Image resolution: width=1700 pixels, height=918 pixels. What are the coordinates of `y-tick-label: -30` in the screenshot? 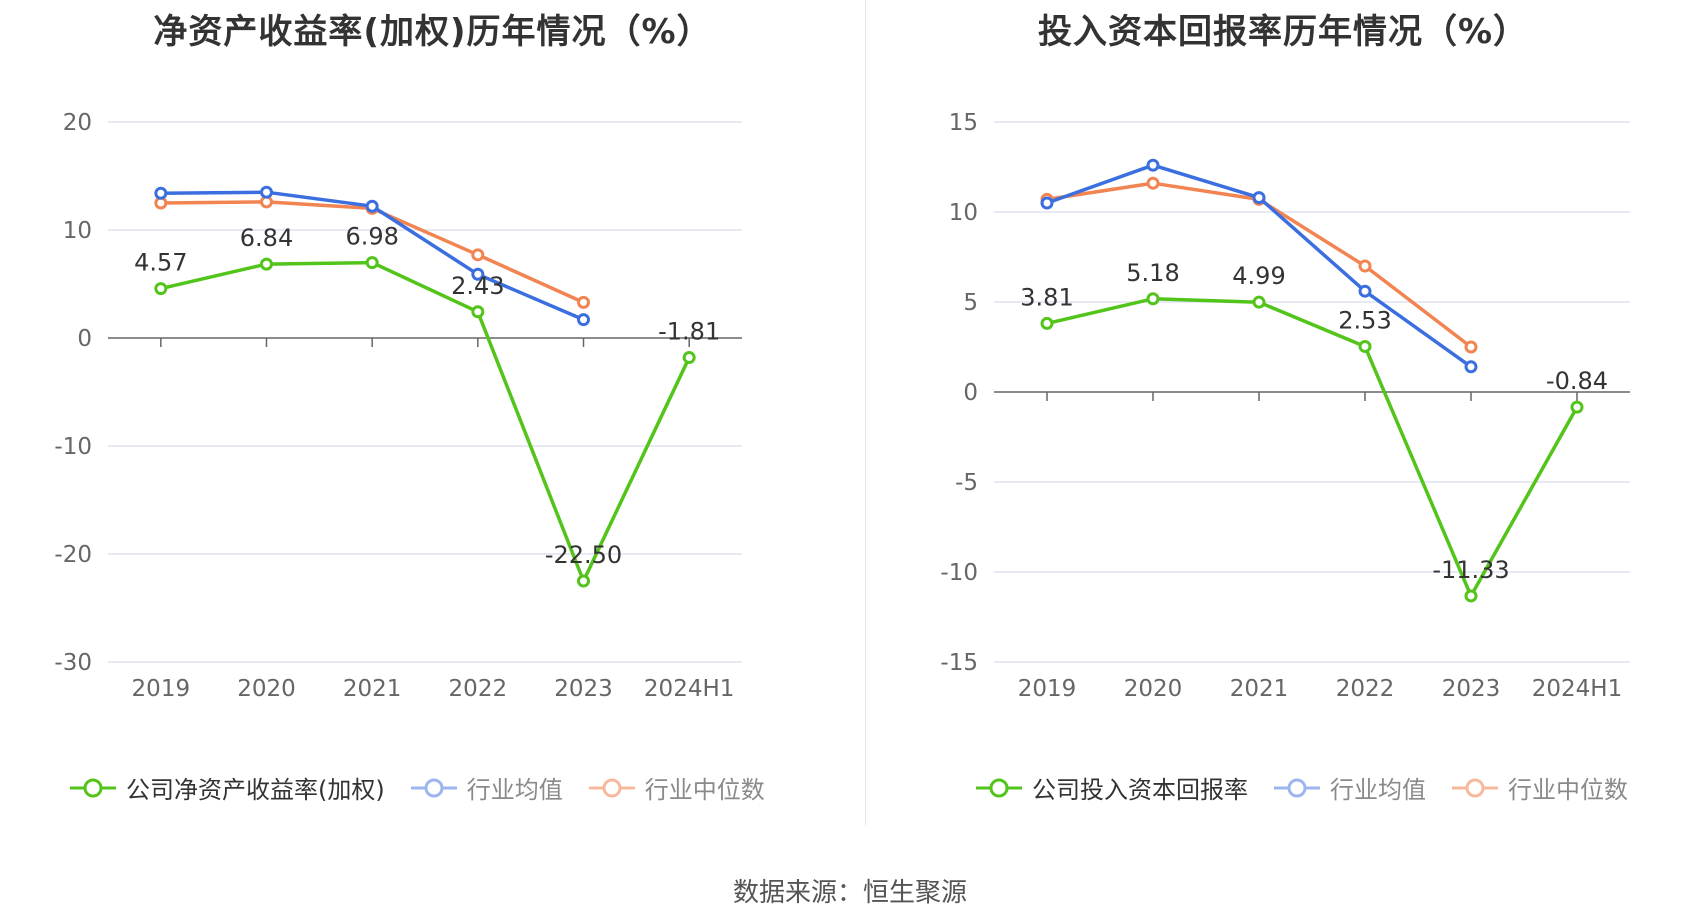 It's located at (73, 663).